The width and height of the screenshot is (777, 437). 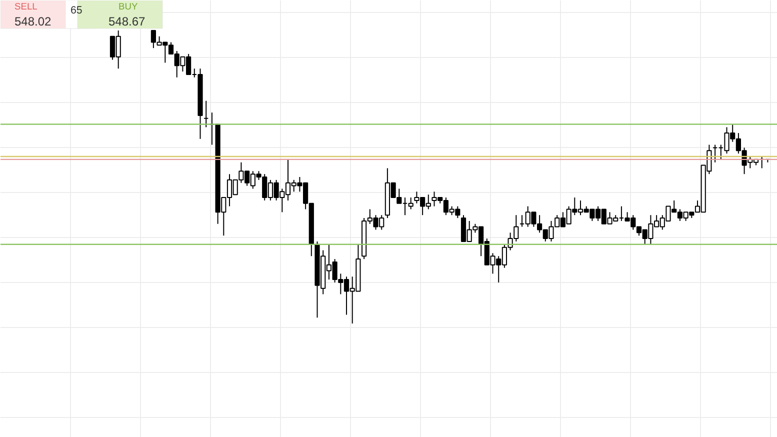 What do you see at coordinates (128, 7) in the screenshot?
I see `text: BUY` at bounding box center [128, 7].